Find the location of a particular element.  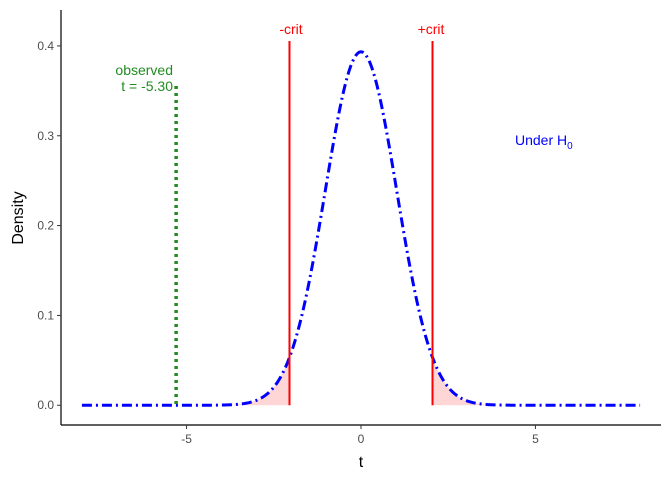

y-tick-label: 0.1 is located at coordinates (45, 315).